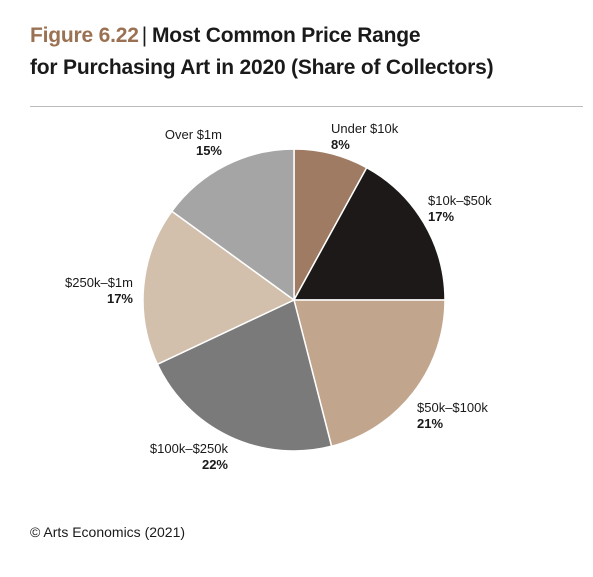 Image resolution: width=593 pixels, height=577 pixels. Describe the element at coordinates (340, 144) in the screenshot. I see `slice-value-0: 8%` at that location.